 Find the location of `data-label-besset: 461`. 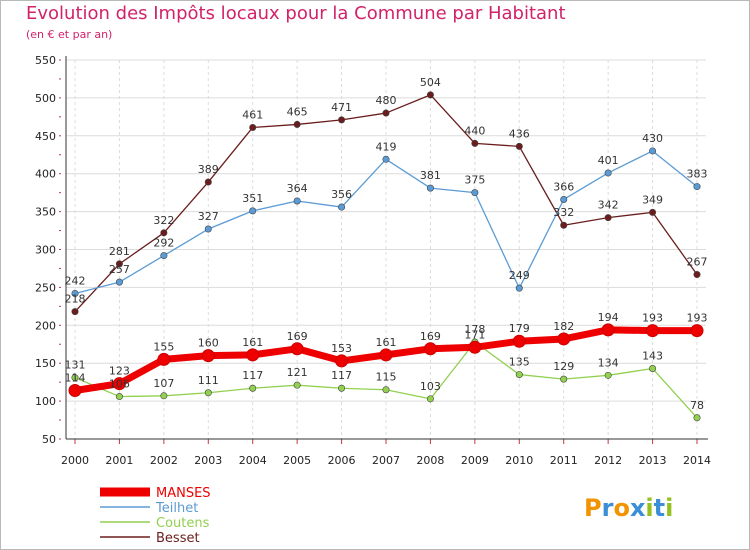

data-label-besset: 461 is located at coordinates (252, 114).